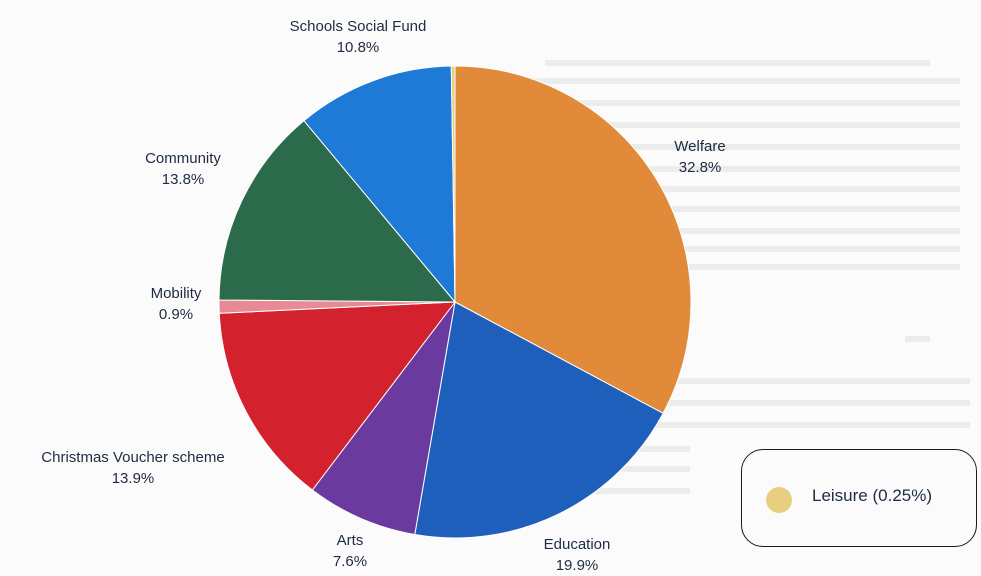 The width and height of the screenshot is (981, 576). What do you see at coordinates (350, 551) in the screenshot?
I see `slice-label-arts: Arts 7.6%` at bounding box center [350, 551].